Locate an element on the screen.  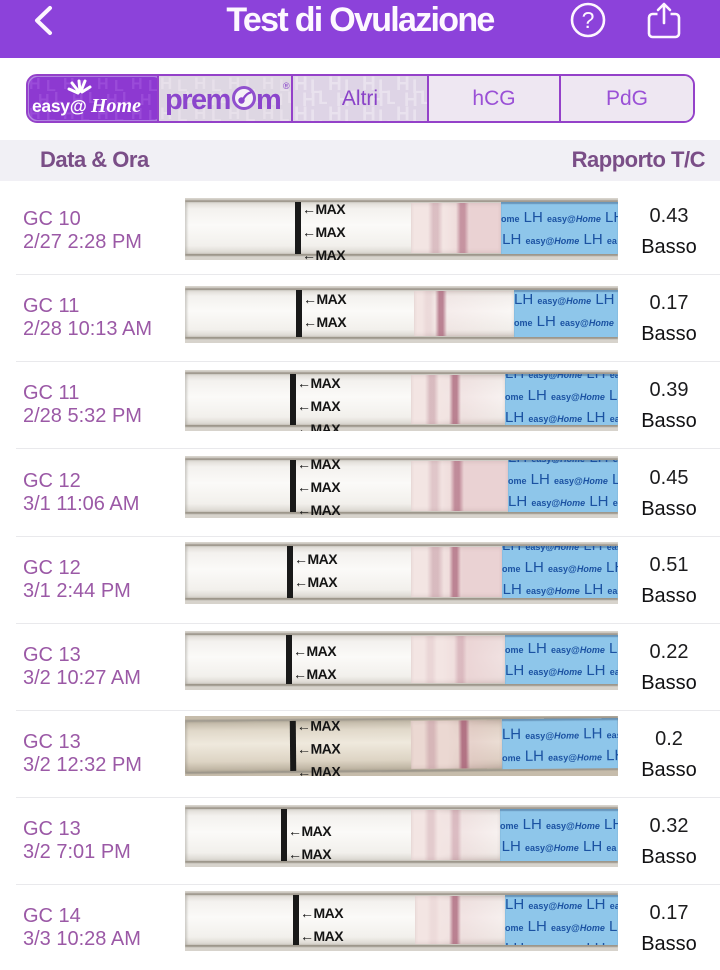
svg-text: m is located at coordinates (268, 100).